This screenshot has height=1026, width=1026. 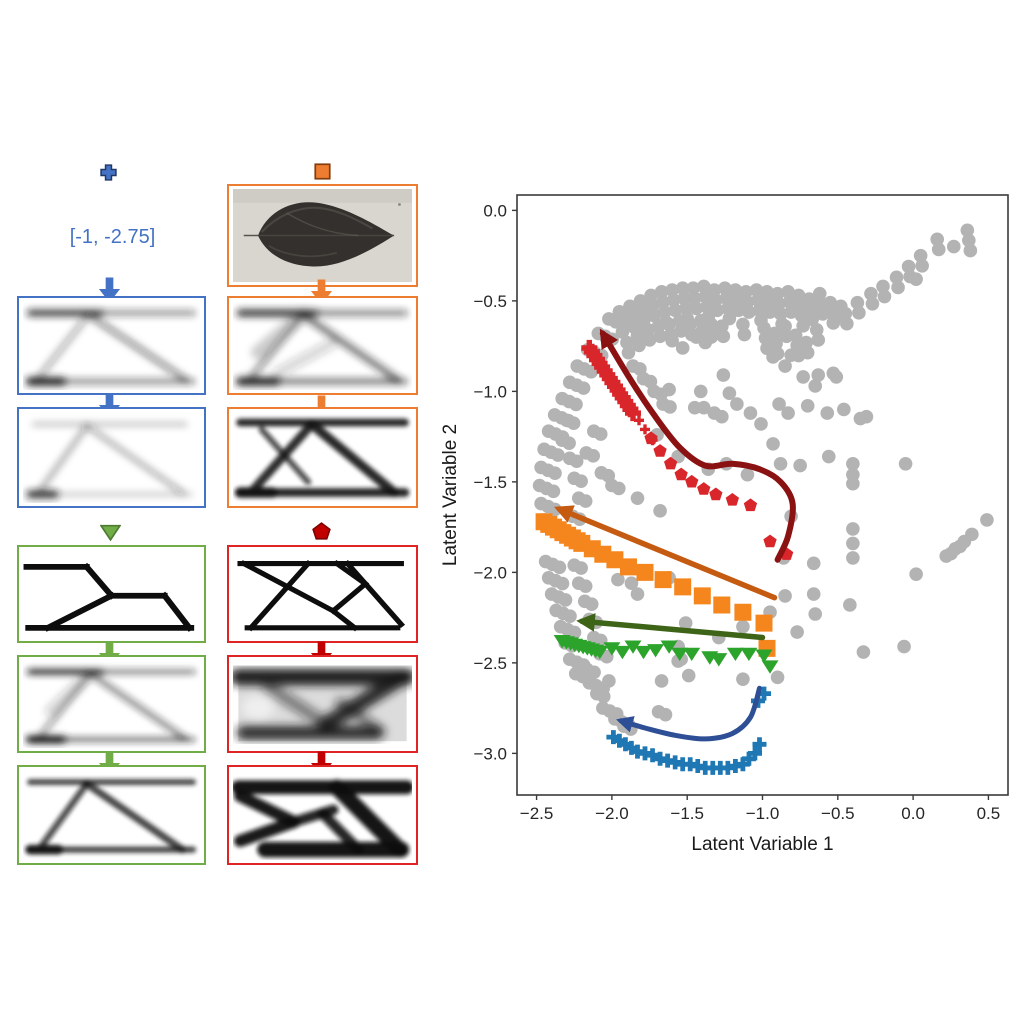 What do you see at coordinates (490, 391) in the screenshot?
I see `y-tick-label: −1.0` at bounding box center [490, 391].